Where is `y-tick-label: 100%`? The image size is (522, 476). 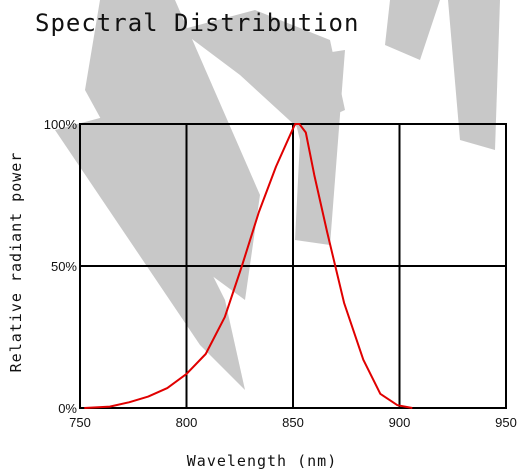 y-tick-label: 100% is located at coordinates (61, 124).